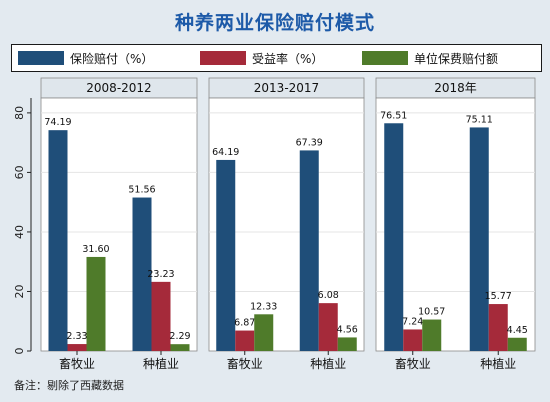  What do you see at coordinates (286, 88) in the screenshot?
I see `panel-header-label: 2013-2017` at bounding box center [286, 88].